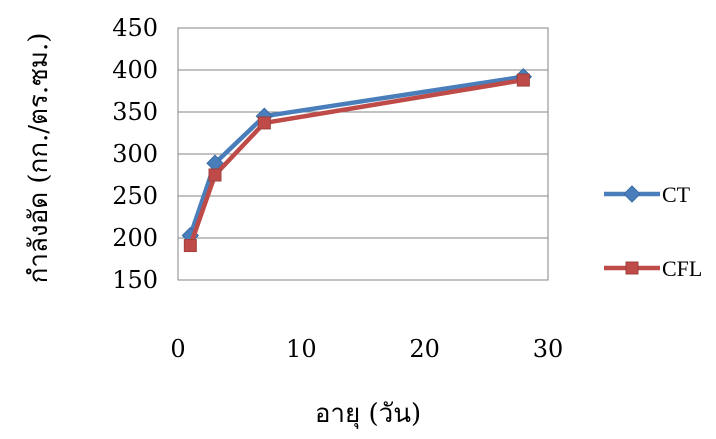  Describe the element at coordinates (366, 349) in the screenshot. I see `x-tick-labels: 0 10 20 30` at that location.